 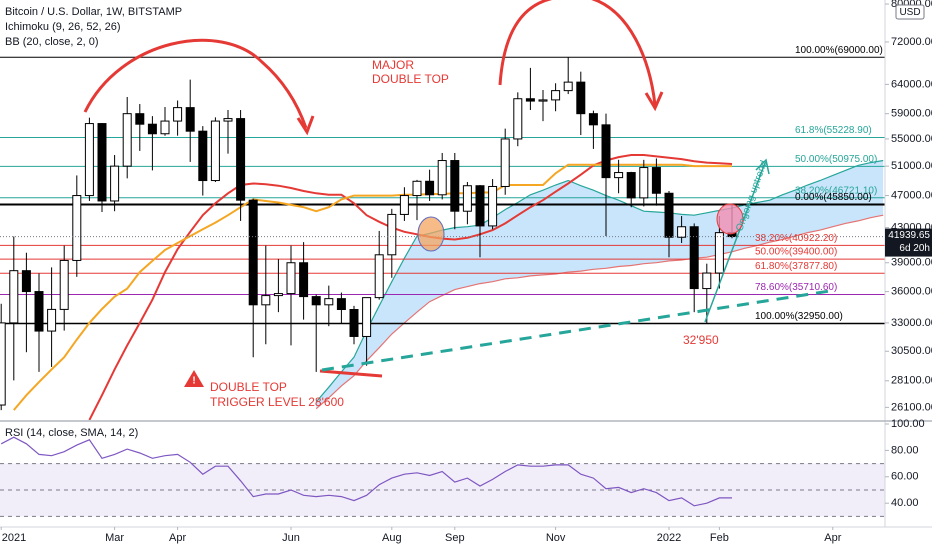 What do you see at coordinates (719, 538) in the screenshot?
I see `x-tick-label: Feb` at bounding box center [719, 538].